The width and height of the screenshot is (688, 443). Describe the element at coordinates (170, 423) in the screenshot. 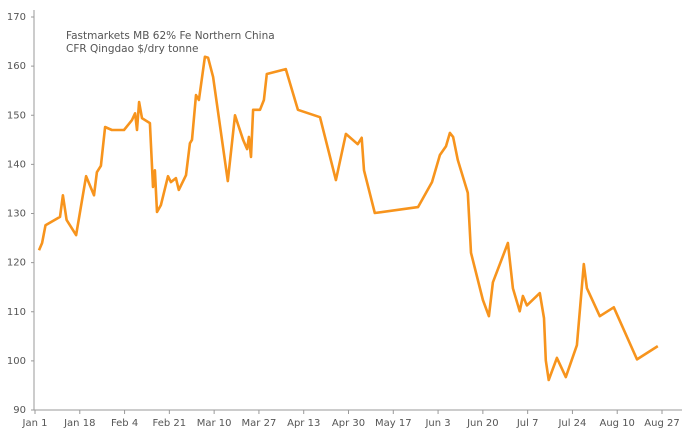

I see `x-tick-label: Feb 21` at that location.